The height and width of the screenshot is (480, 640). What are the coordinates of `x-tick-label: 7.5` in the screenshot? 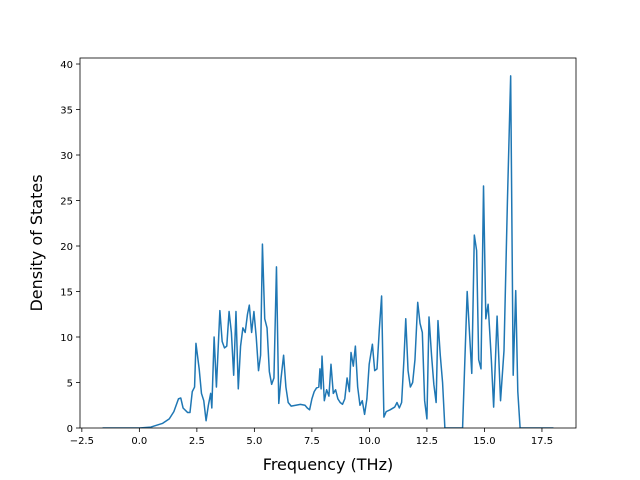 It's located at (312, 441).